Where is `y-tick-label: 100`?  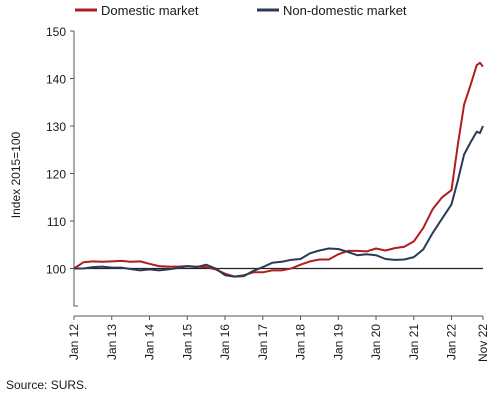
y-tick-label: 100 is located at coordinates (56, 270).